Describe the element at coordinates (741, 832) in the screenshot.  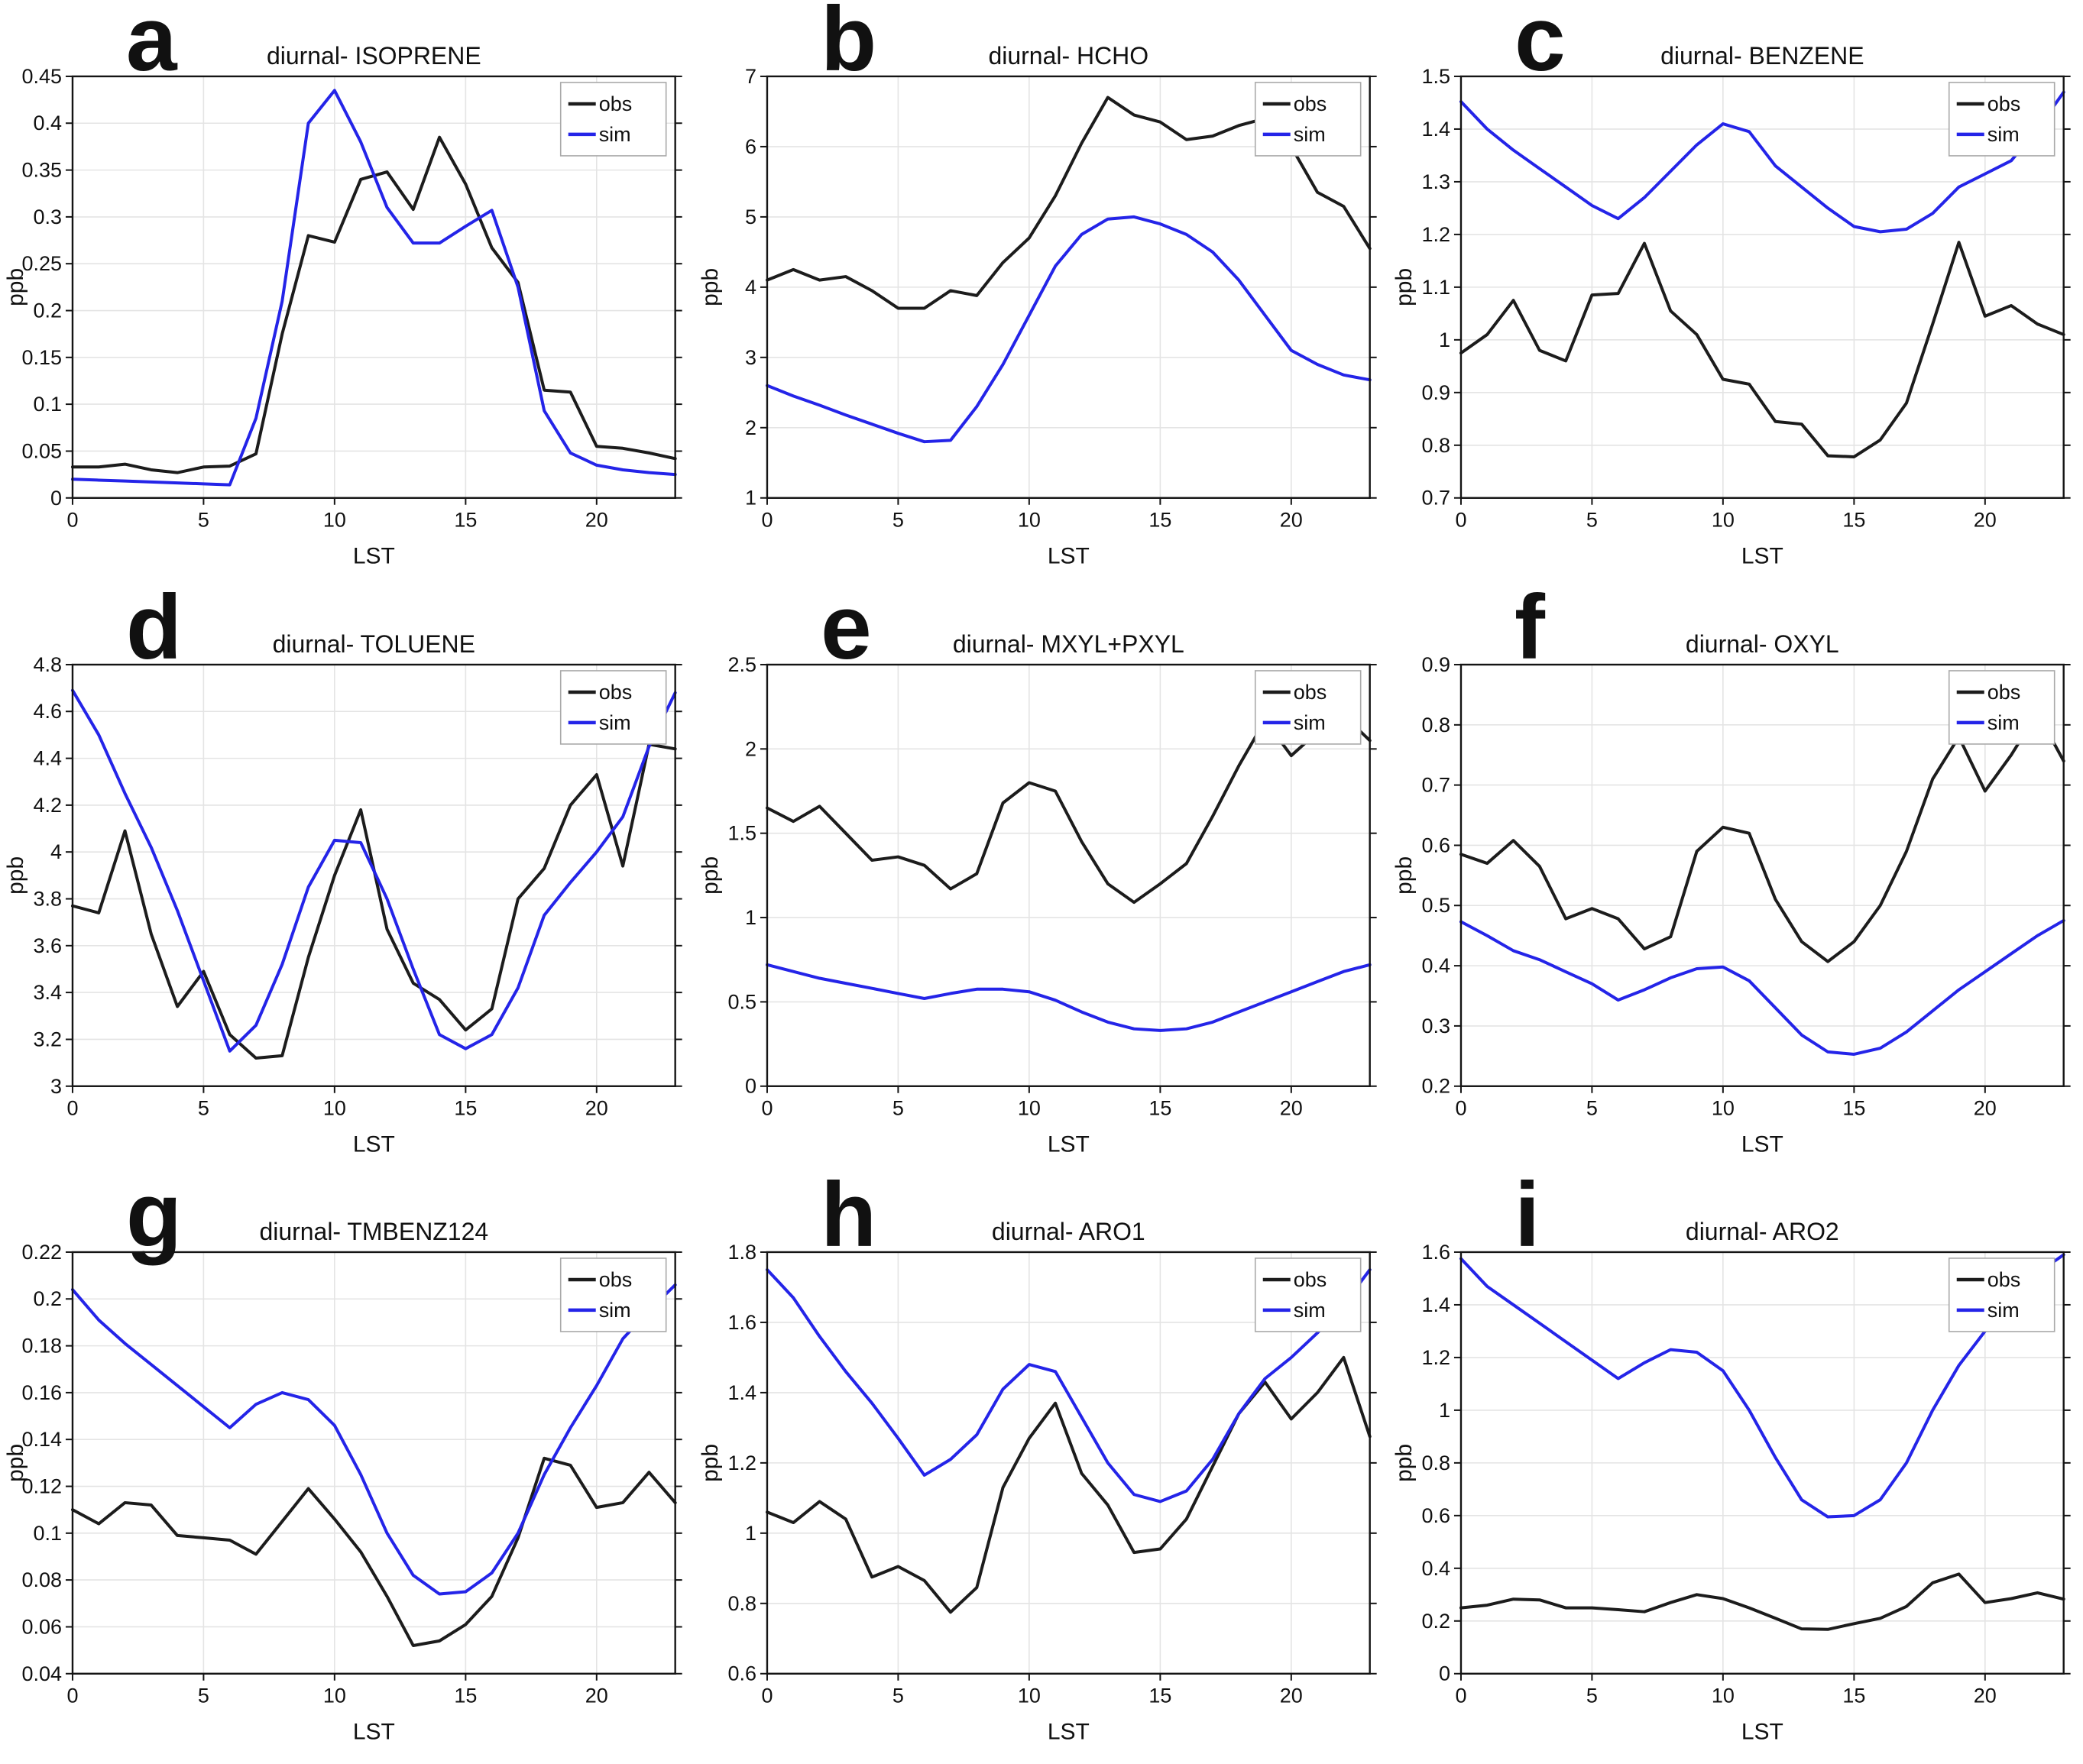
I see `y-tick-label: 1.5` at that location.